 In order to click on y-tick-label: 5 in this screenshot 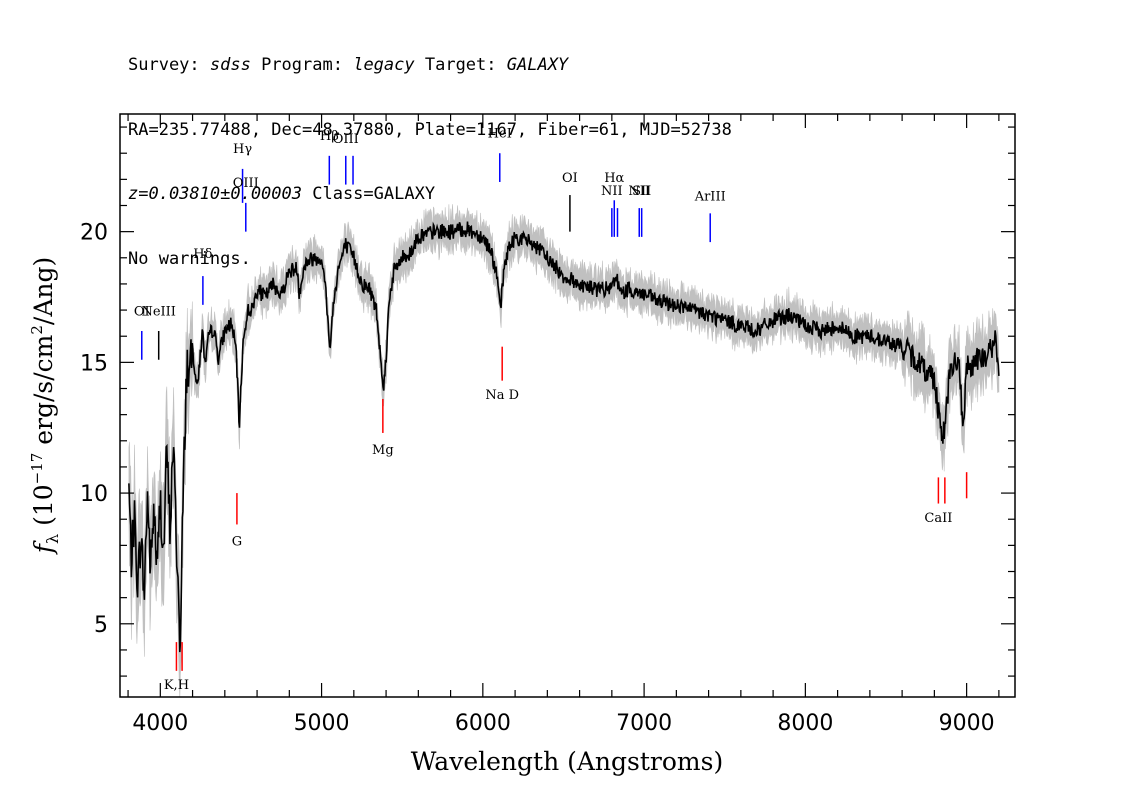, I will do `click(101, 625)`.